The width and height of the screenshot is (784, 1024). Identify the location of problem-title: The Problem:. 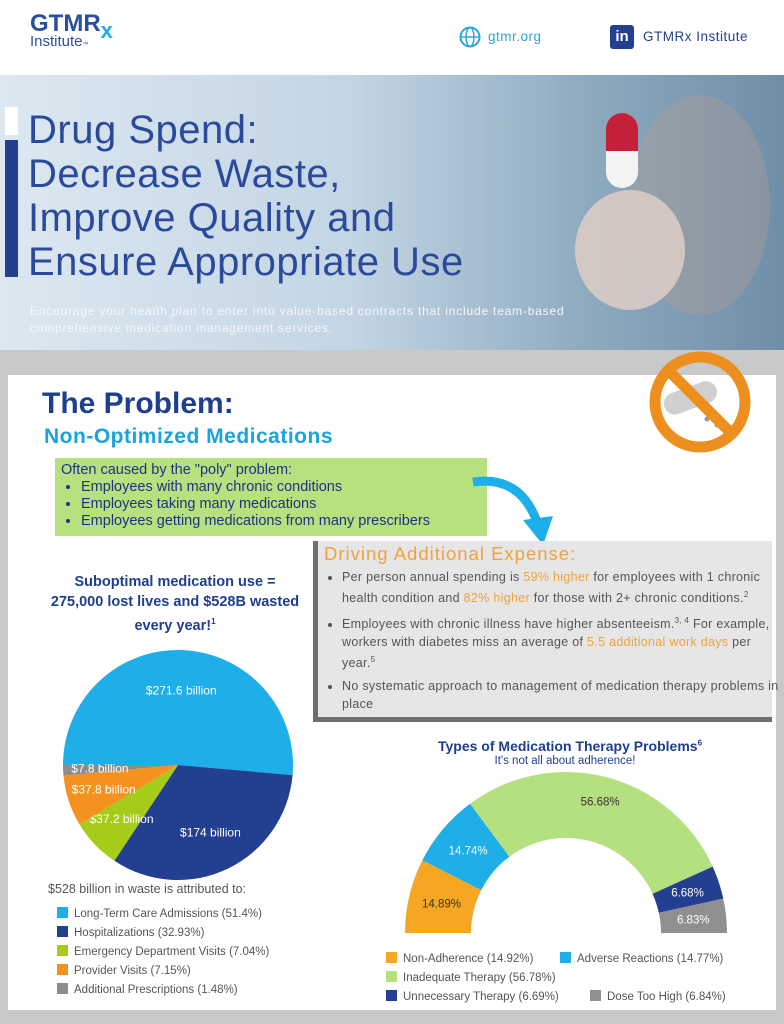
(138, 403).